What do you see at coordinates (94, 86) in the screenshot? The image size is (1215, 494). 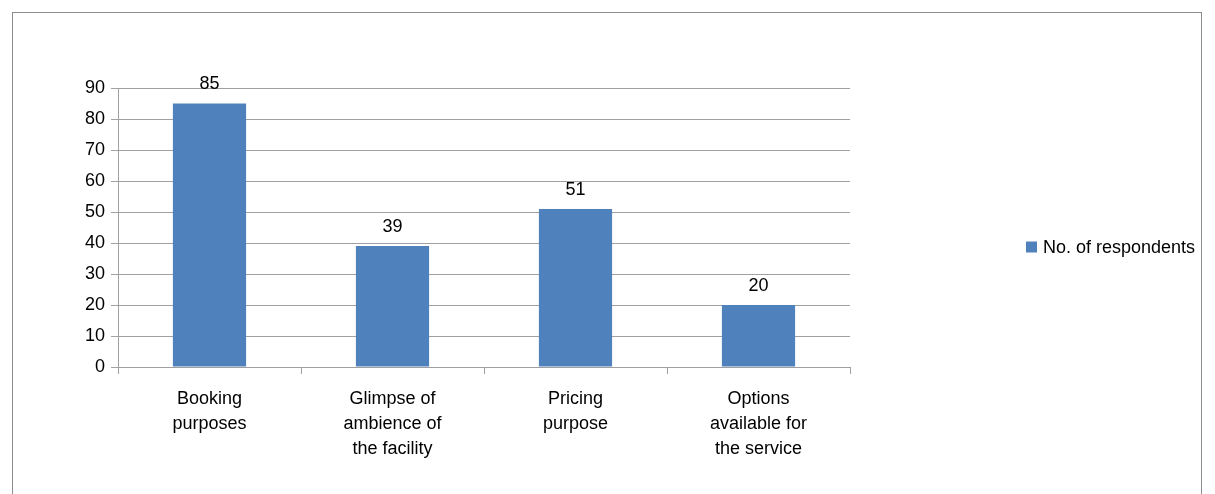 I see `y-tick-label: 90` at bounding box center [94, 86].